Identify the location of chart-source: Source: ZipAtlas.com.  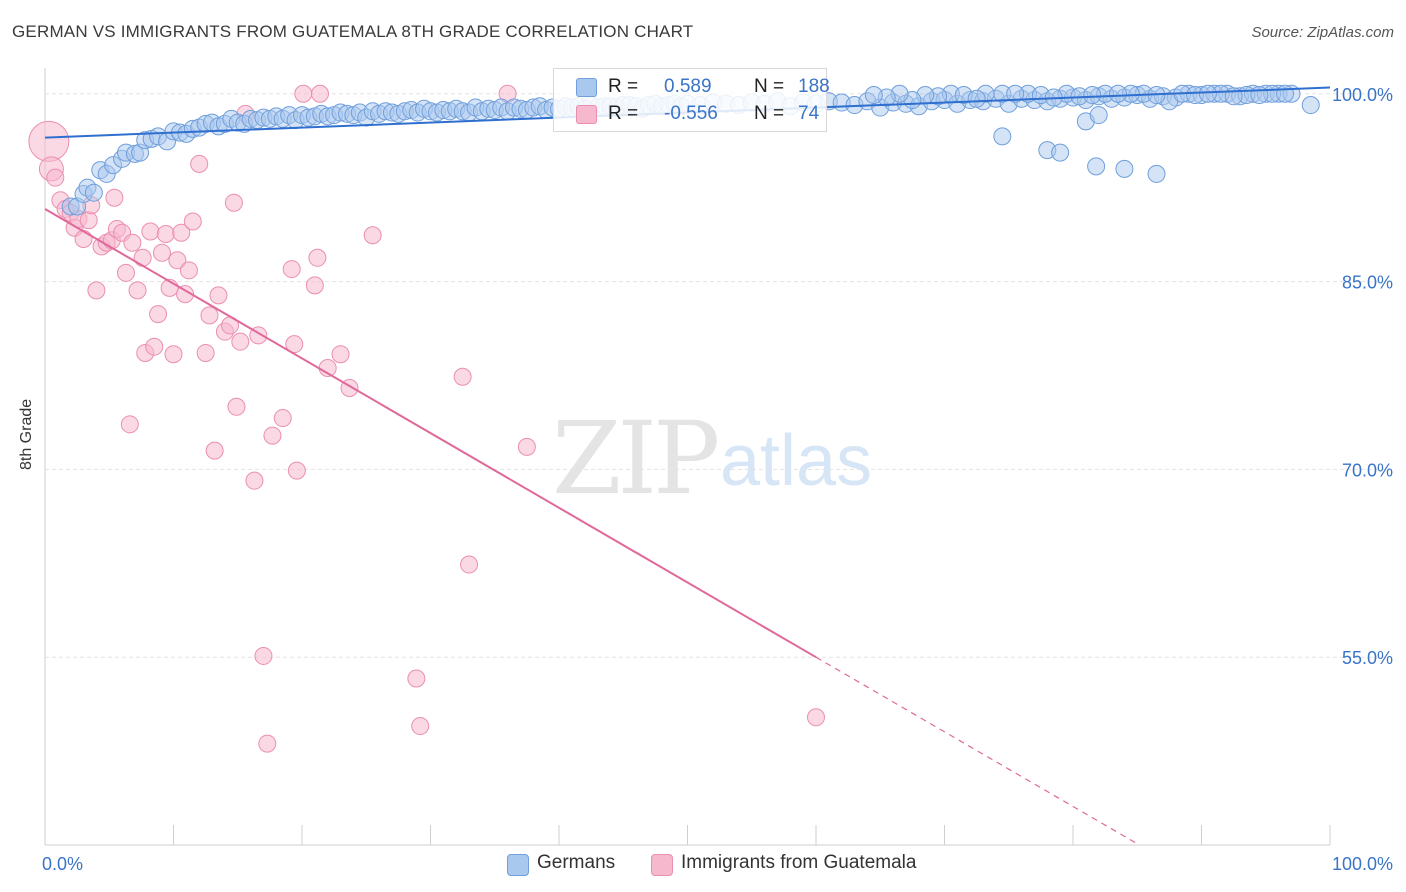
(1322, 32).